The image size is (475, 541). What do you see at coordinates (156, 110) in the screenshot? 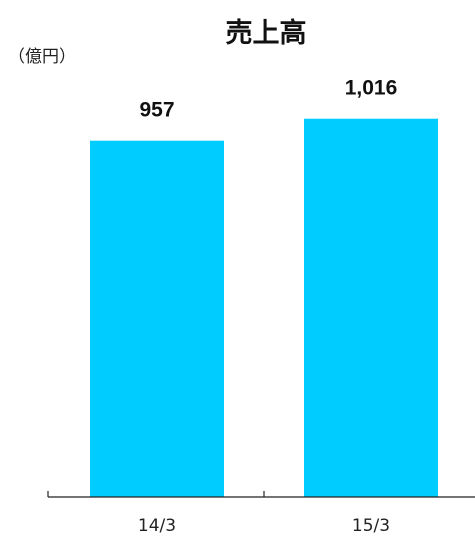
I see `value-label: 957` at bounding box center [156, 110].